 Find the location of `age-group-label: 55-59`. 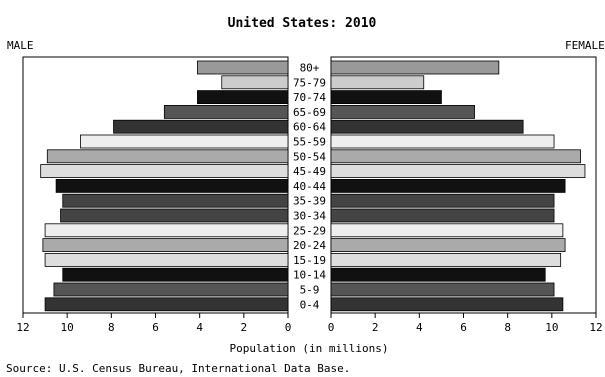

age-group-label: 55-59 is located at coordinates (309, 142).